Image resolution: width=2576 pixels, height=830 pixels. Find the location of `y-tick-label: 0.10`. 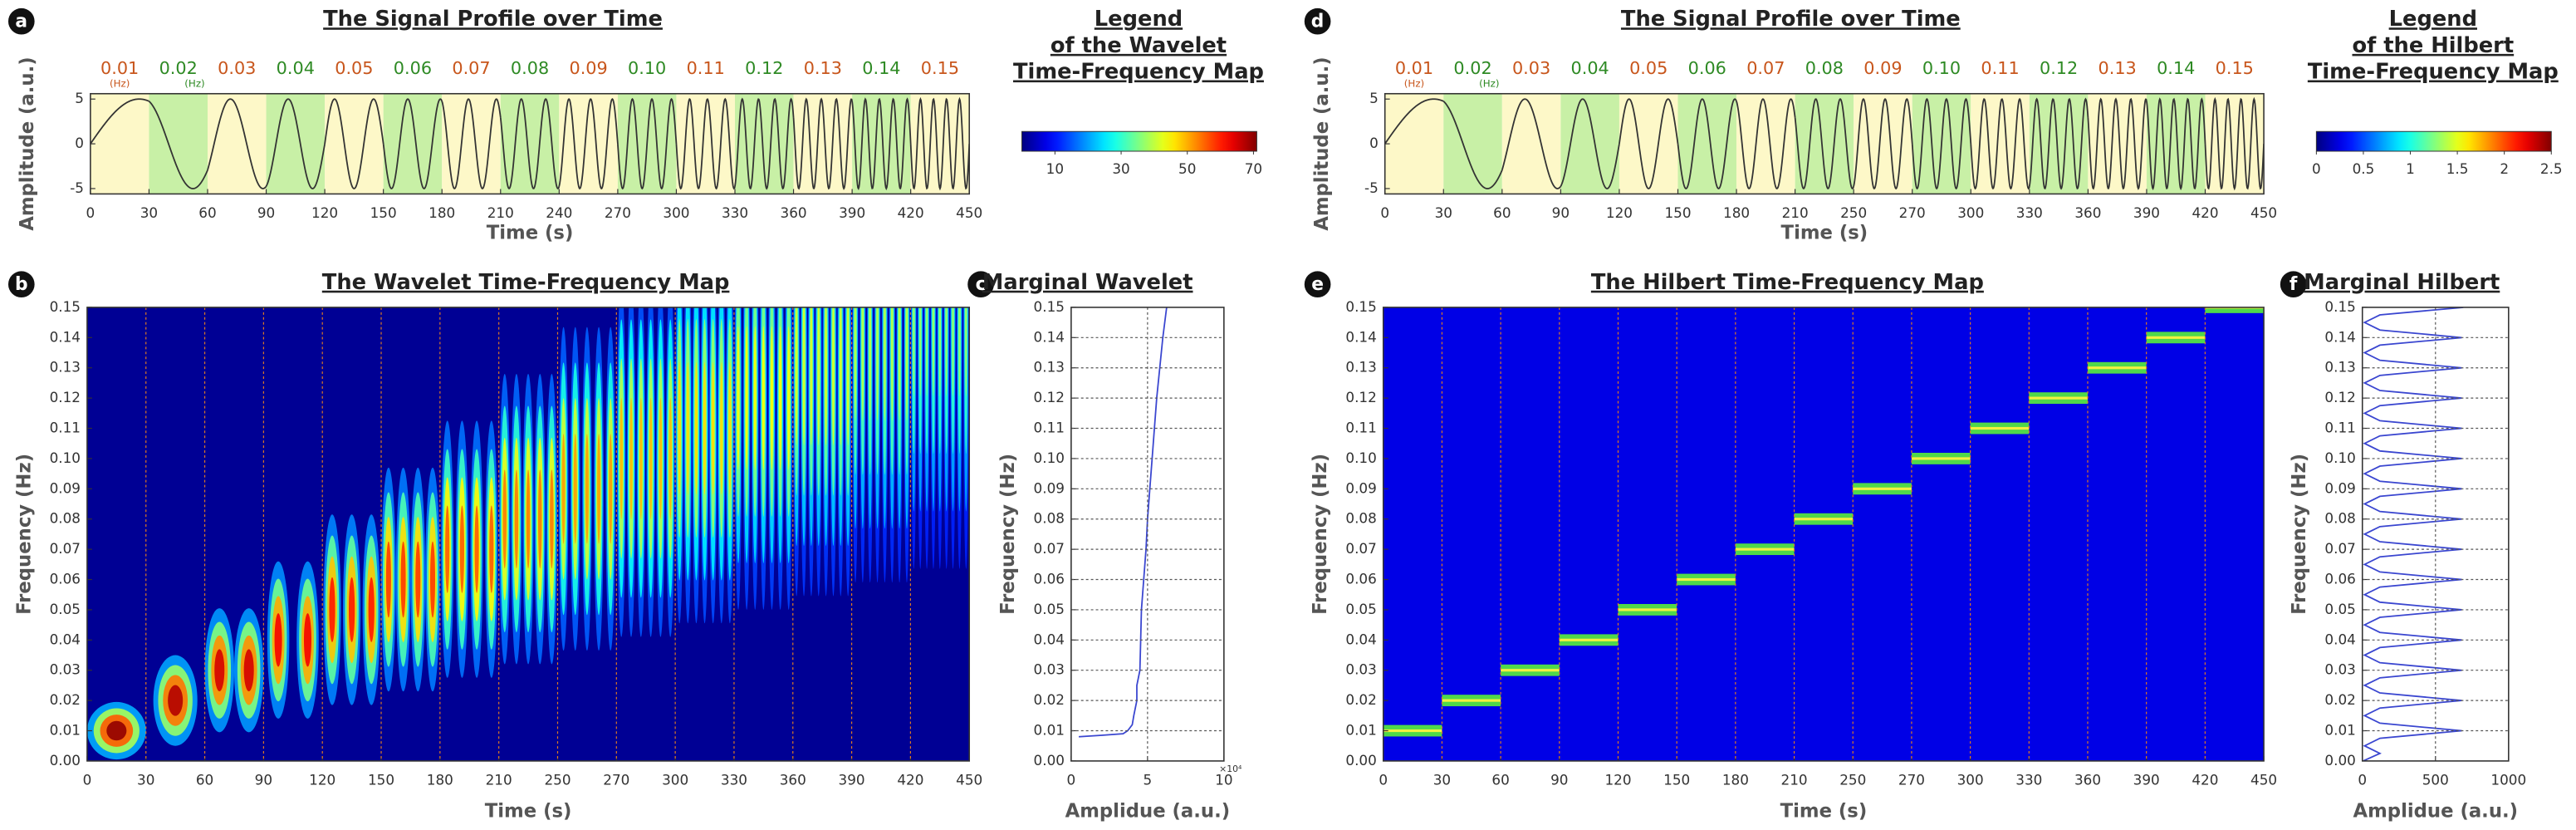

y-tick-label: 0.10 is located at coordinates (1361, 457).